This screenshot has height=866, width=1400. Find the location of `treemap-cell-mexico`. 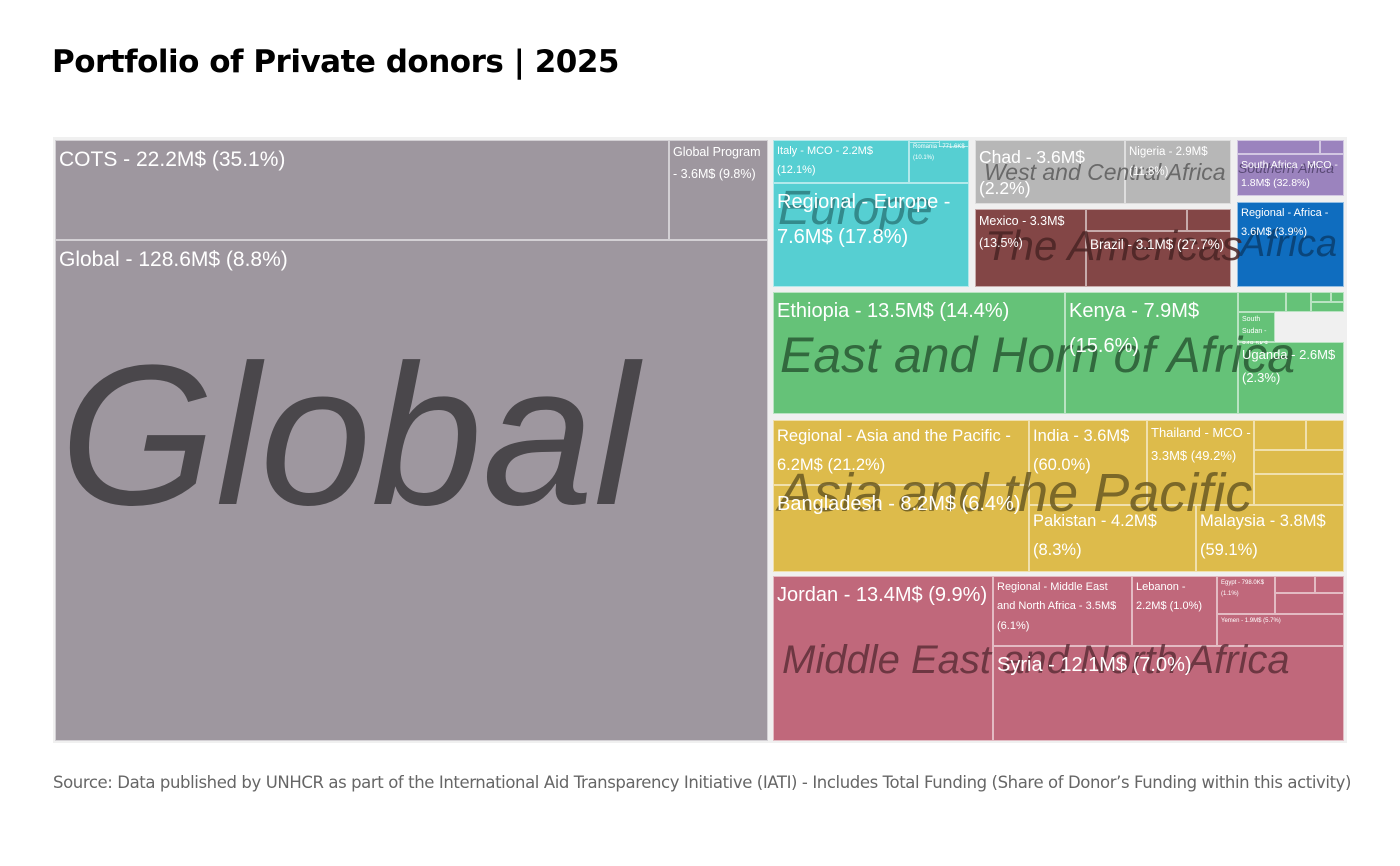

treemap-cell-mexico is located at coordinates (1030, 248).